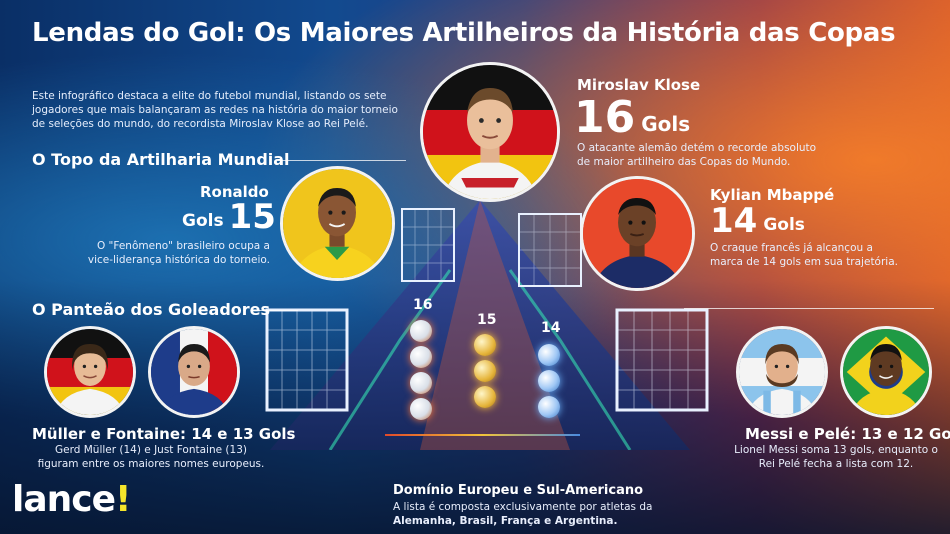 The width and height of the screenshot is (950, 534). What do you see at coordinates (428, 245) in the screenshot?
I see `goal-net-upper-left` at bounding box center [428, 245].